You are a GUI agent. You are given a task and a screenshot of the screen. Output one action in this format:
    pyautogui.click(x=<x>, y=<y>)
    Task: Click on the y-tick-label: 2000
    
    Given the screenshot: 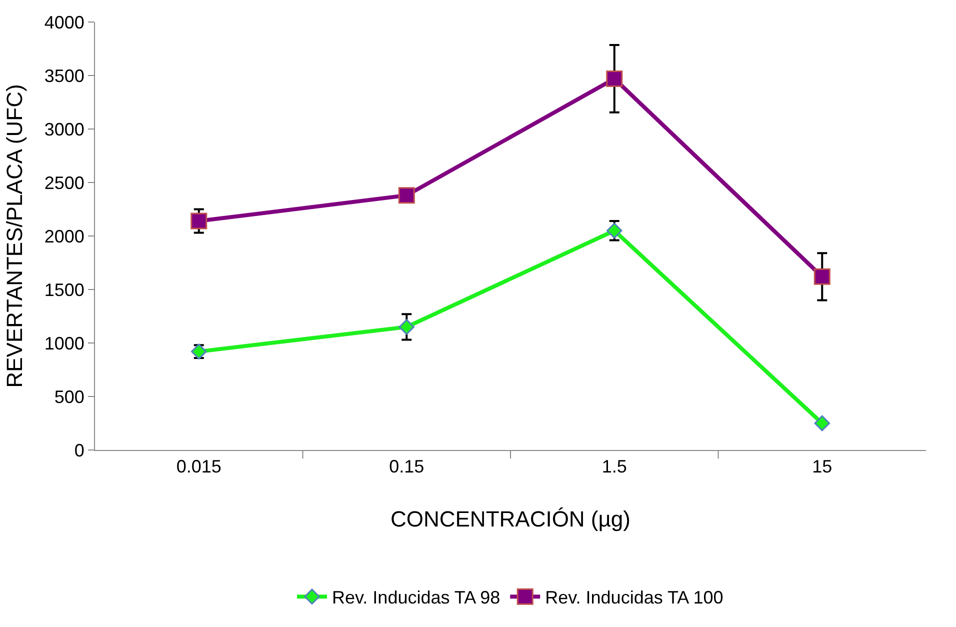 What is the action you would take?
    pyautogui.click(x=64, y=236)
    